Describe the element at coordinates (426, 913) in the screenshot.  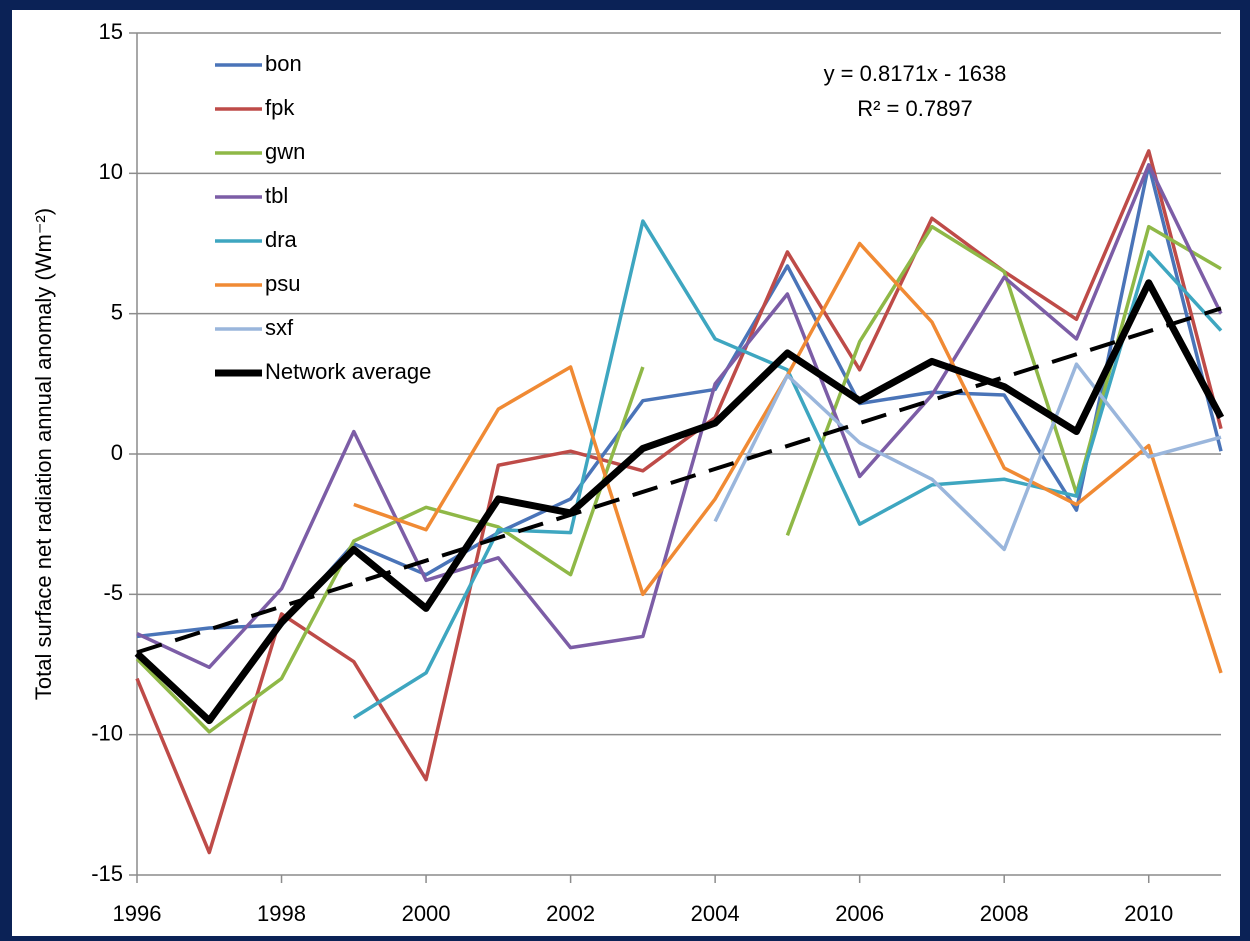
I see `x-tick-label: 2000` at that location.